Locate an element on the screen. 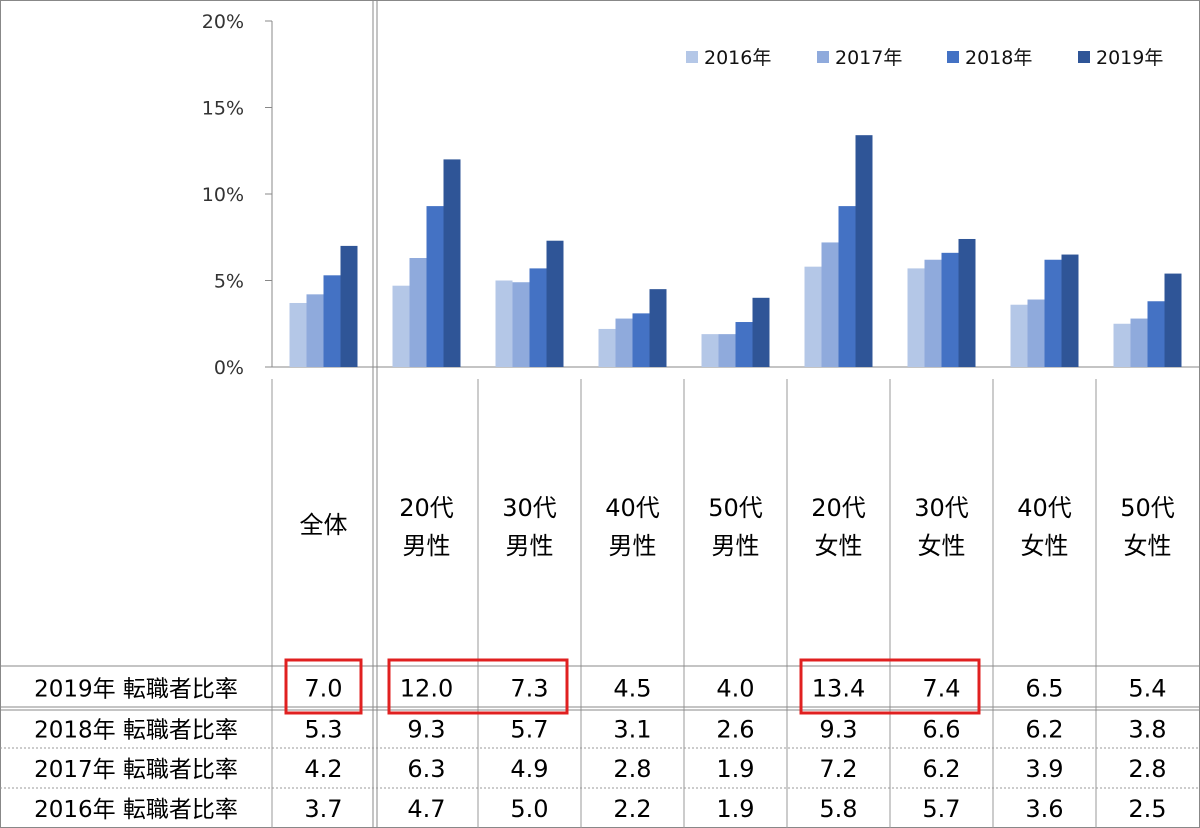 This screenshot has width=1200, height=828. table-cell: 6.6 is located at coordinates (941, 730).